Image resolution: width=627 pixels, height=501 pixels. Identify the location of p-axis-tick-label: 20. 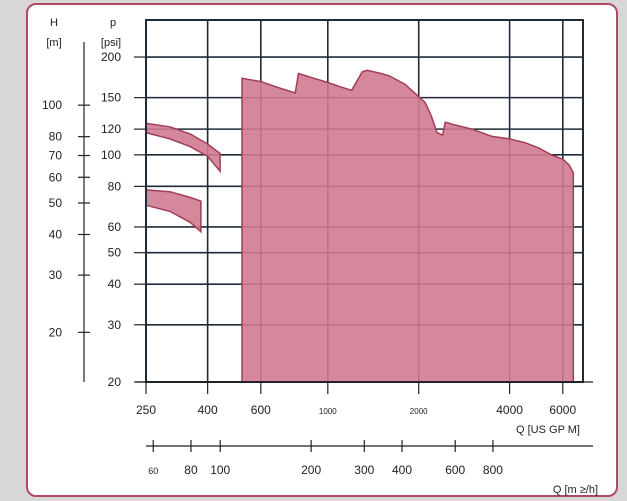
(115, 382).